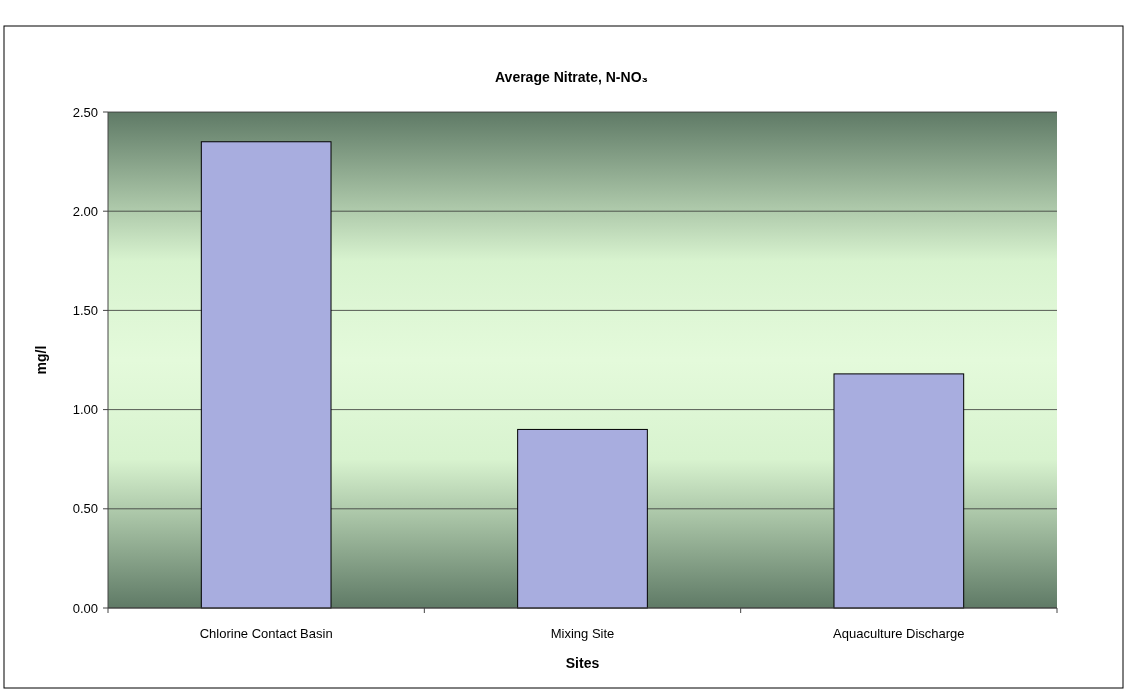  Describe the element at coordinates (85, 211) in the screenshot. I see `y-tick-label: 2.00` at that location.